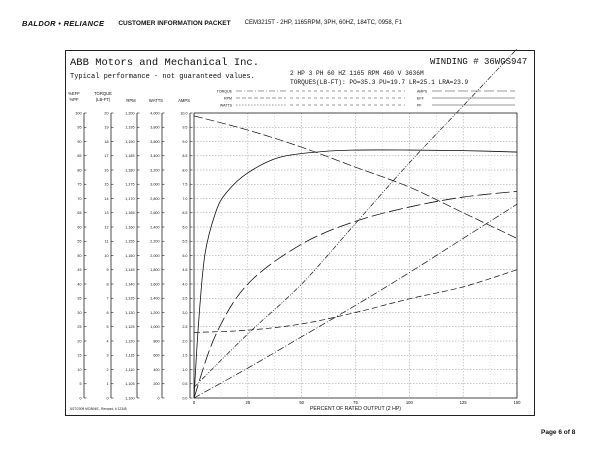 The width and height of the screenshot is (600, 464). What do you see at coordinates (301, 402) in the screenshot?
I see `x-tick-label: 50` at bounding box center [301, 402].